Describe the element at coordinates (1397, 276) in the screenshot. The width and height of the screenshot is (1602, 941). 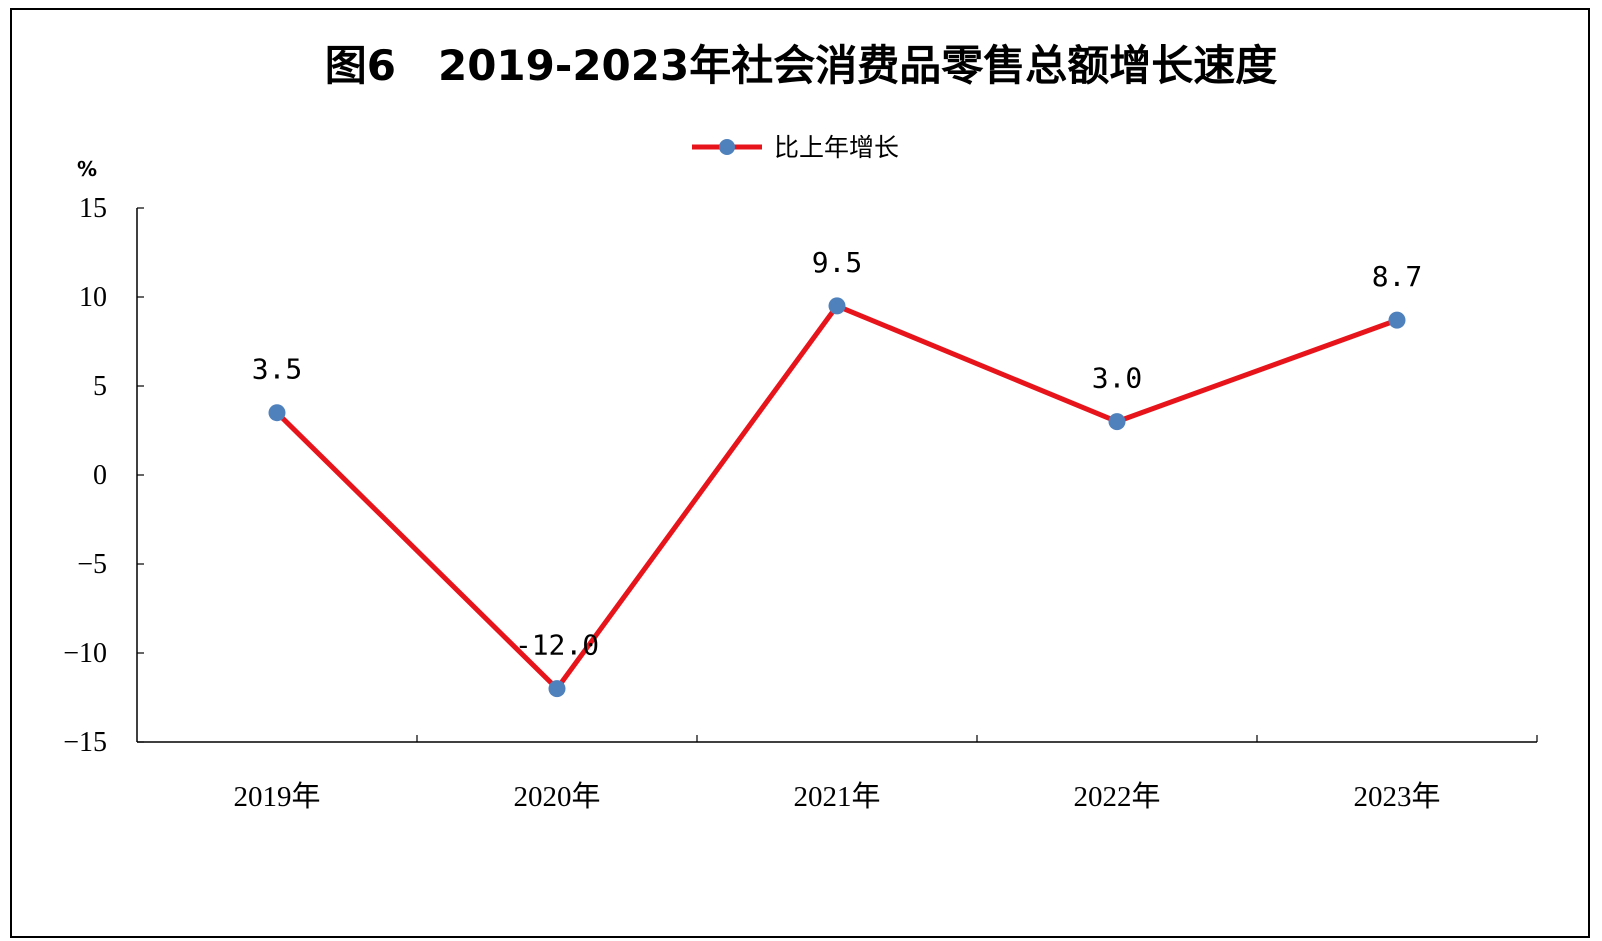
I see `data-label: 8.7` at that location.